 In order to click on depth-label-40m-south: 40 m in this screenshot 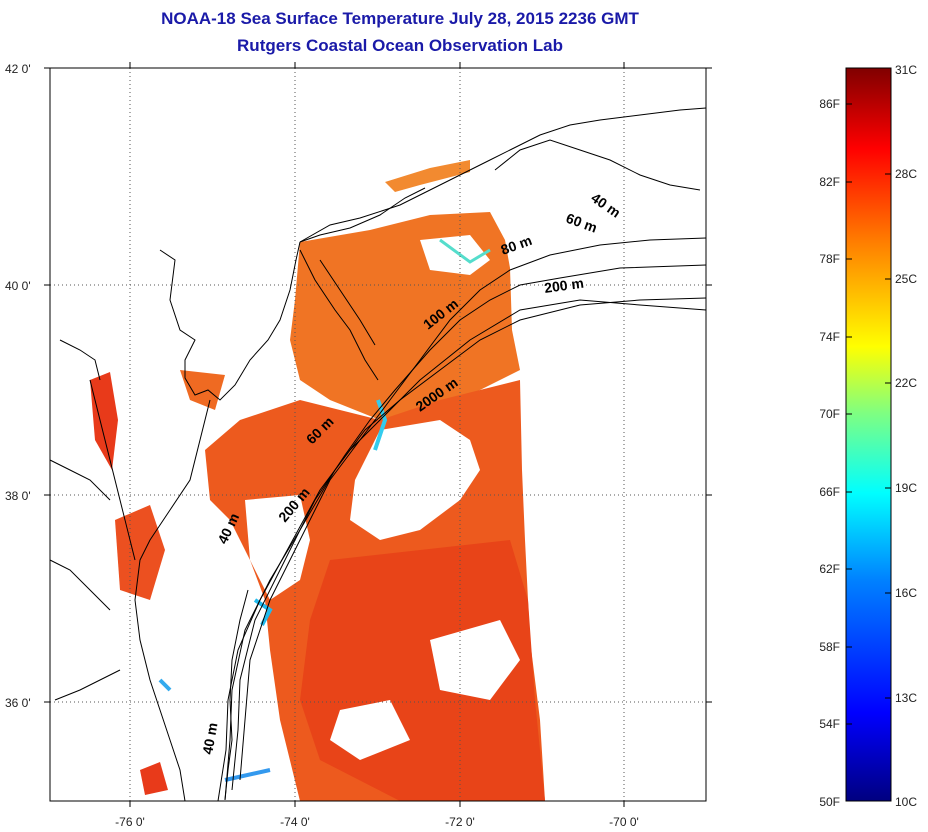, I will do `click(209, 738)`.